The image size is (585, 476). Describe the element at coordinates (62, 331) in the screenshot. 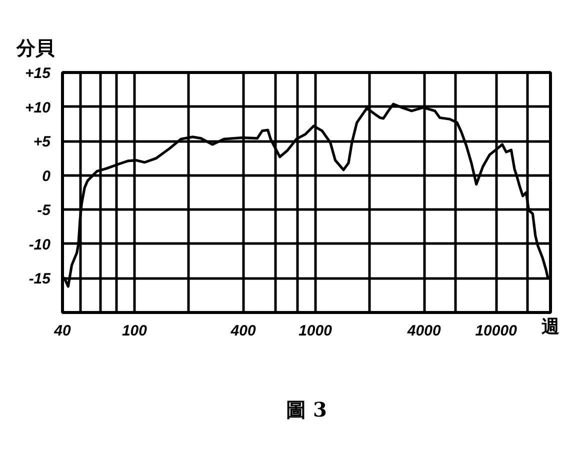

I see `x-tick-label: 40` at that location.